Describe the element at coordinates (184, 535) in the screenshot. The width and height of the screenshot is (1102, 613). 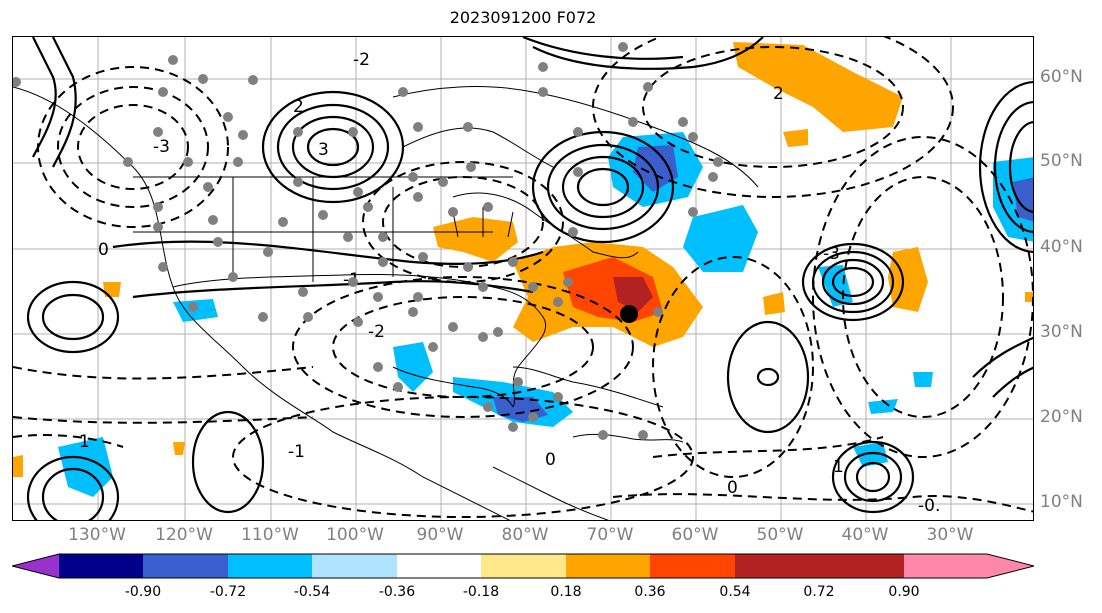
I see `lon-label: 120°W` at that location.